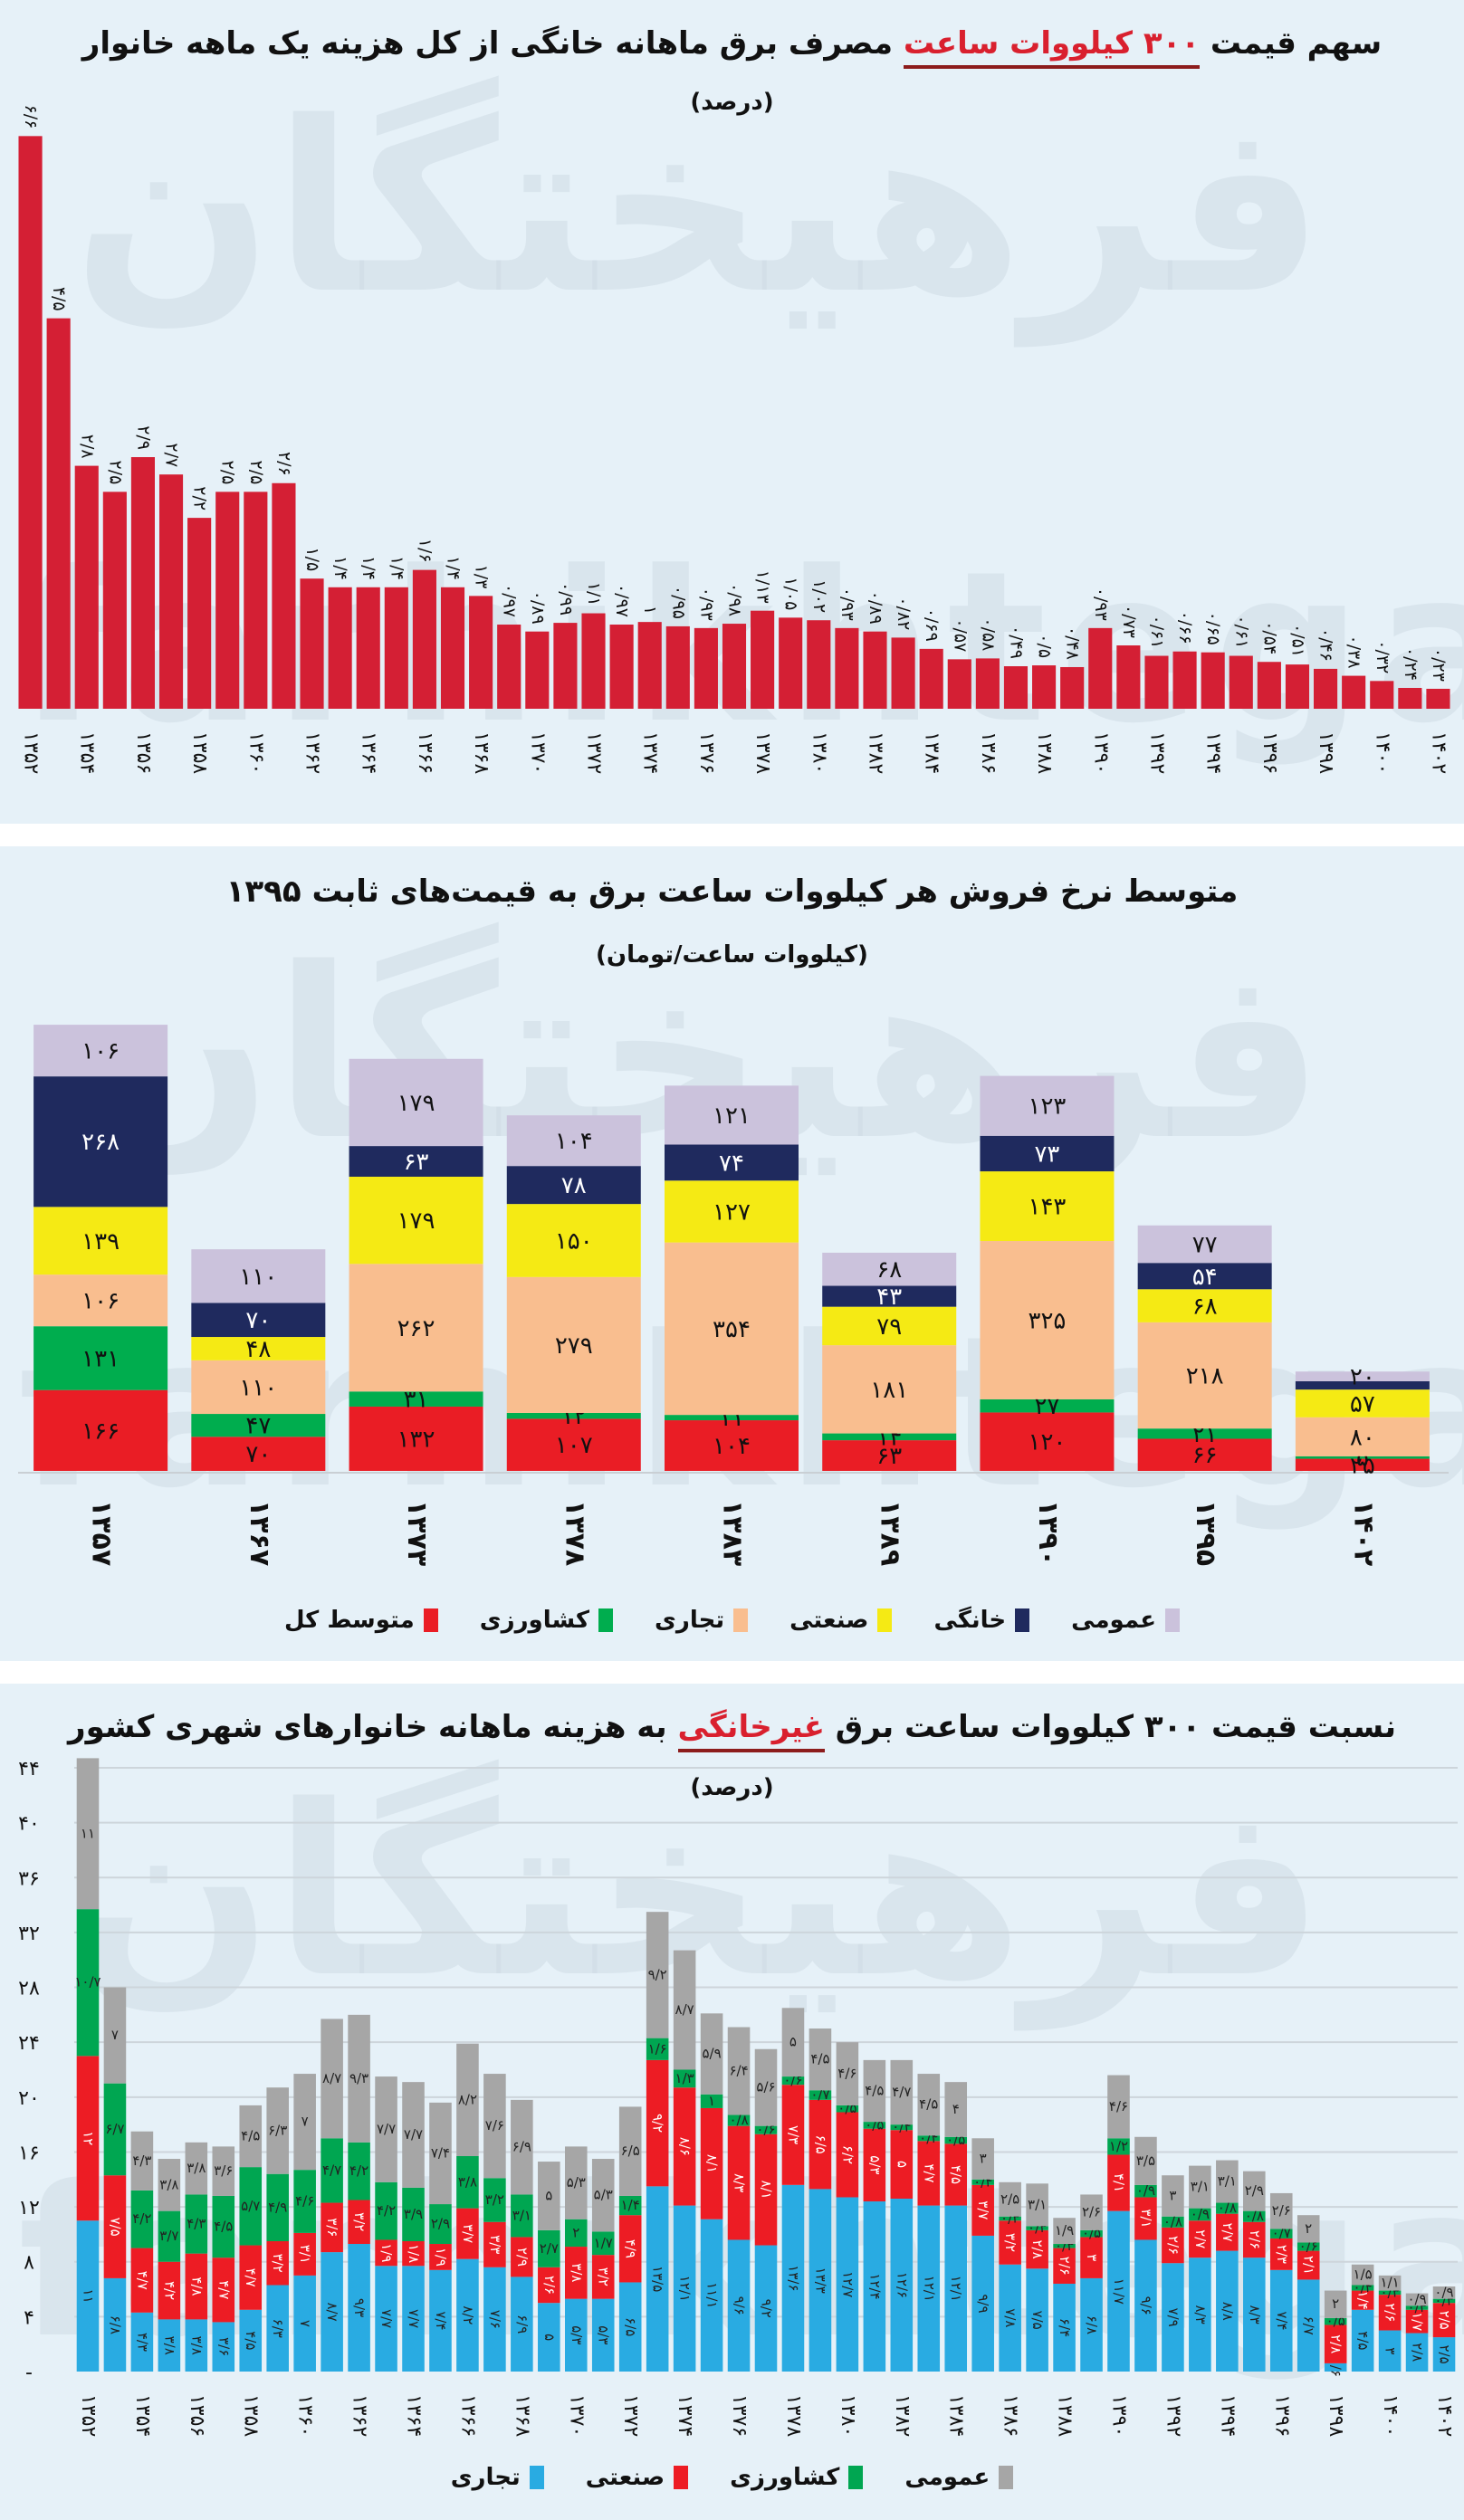 This screenshot has width=1464, height=2520. What do you see at coordinates (441, 2321) in the screenshot?
I see `segment-value-label: ۷/۴` at bounding box center [441, 2321].